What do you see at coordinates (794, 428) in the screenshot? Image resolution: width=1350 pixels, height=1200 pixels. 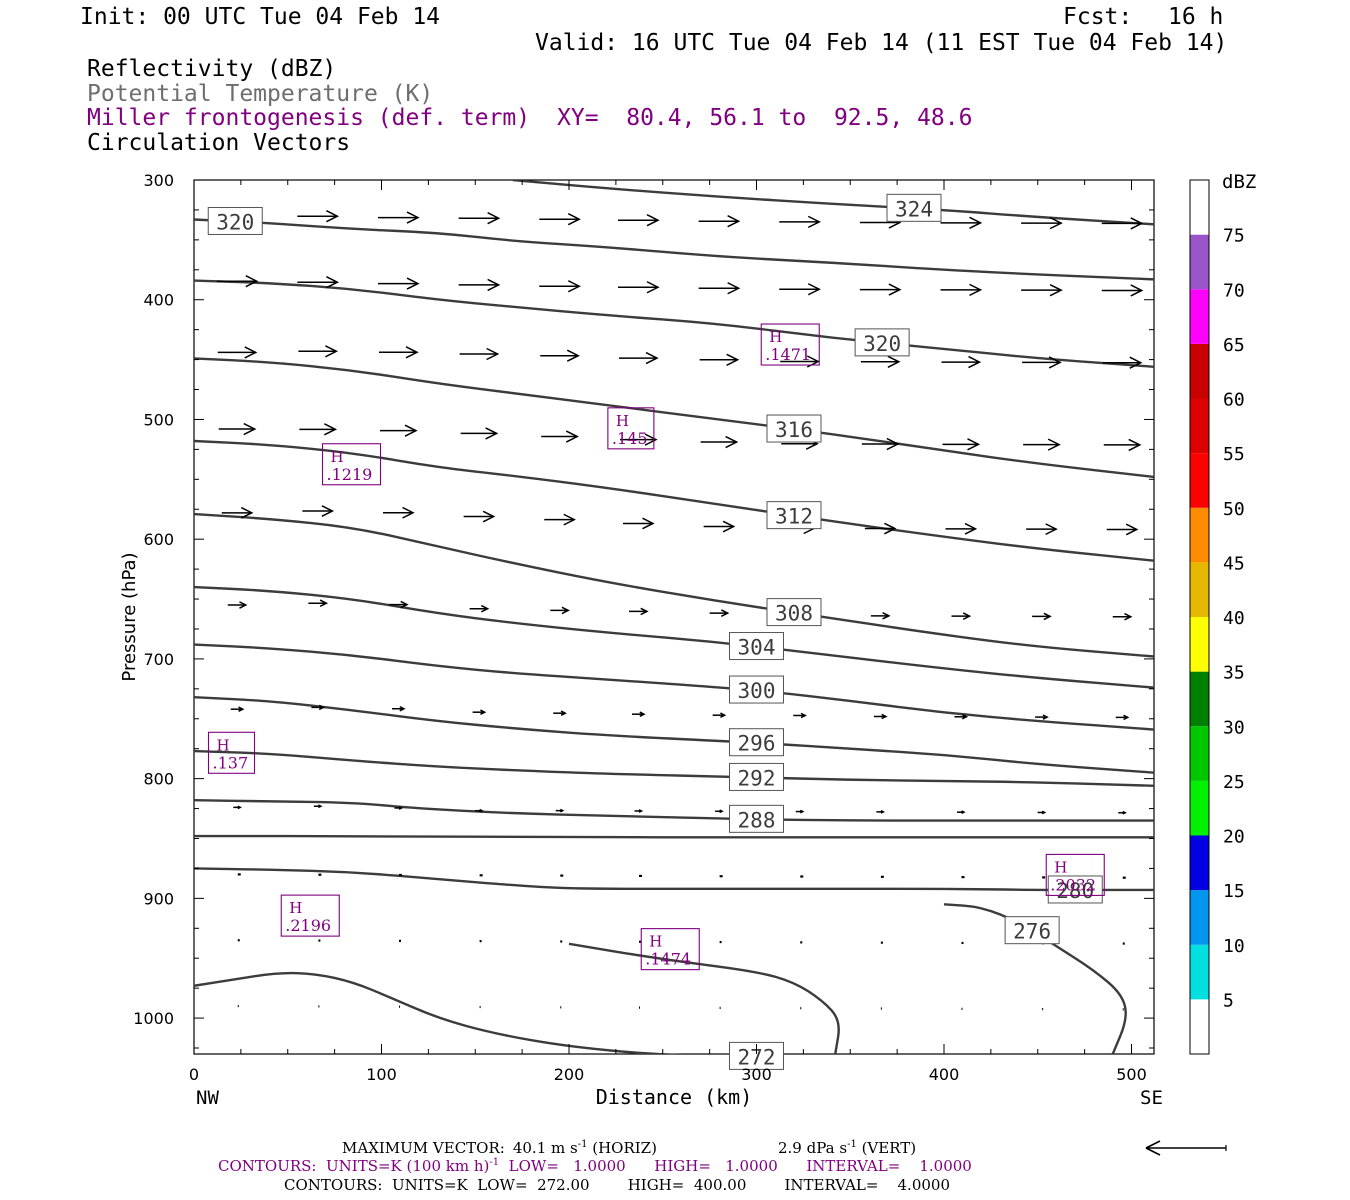 I see `theta-label-316-12: 316` at bounding box center [794, 428].